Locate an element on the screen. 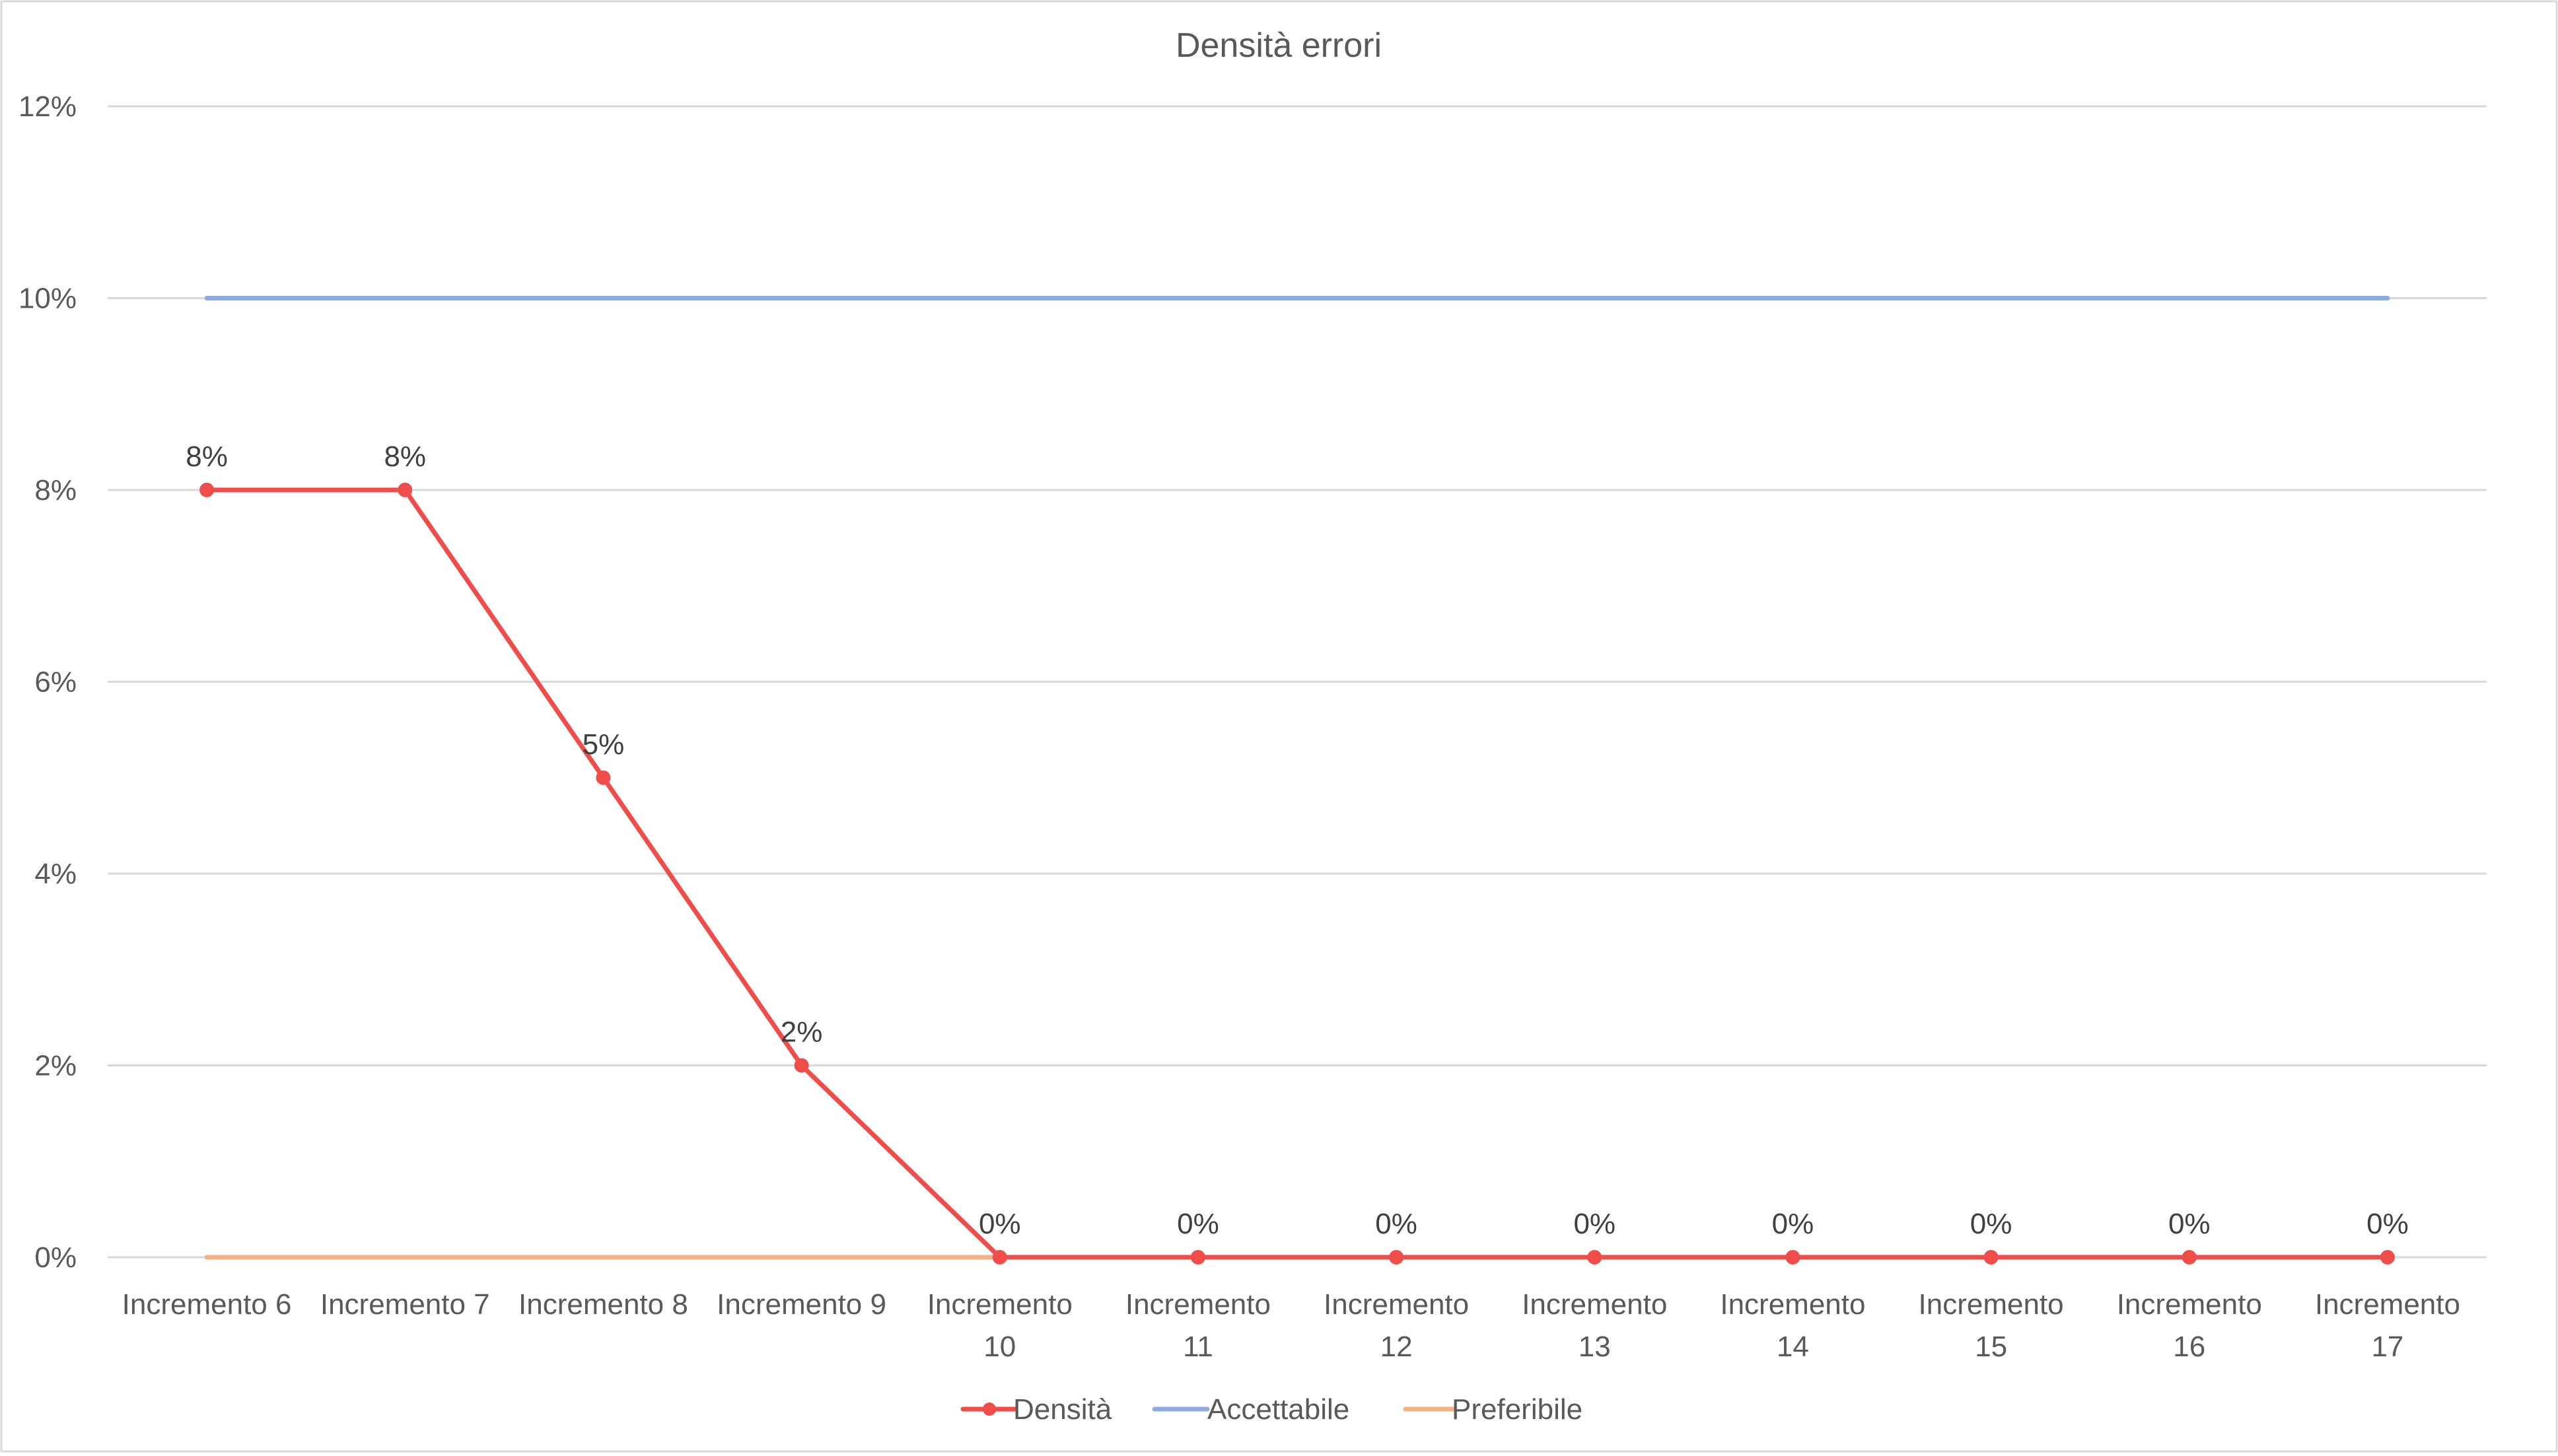 The width and height of the screenshot is (2558, 1456). x-tick-label-line: Incremento 8 is located at coordinates (603, 1304).